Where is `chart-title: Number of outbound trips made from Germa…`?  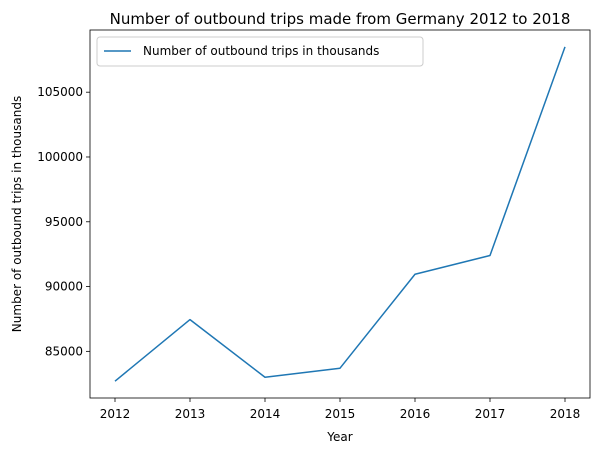
chart-title: Number of outbound trips made from Germa… is located at coordinates (340, 19).